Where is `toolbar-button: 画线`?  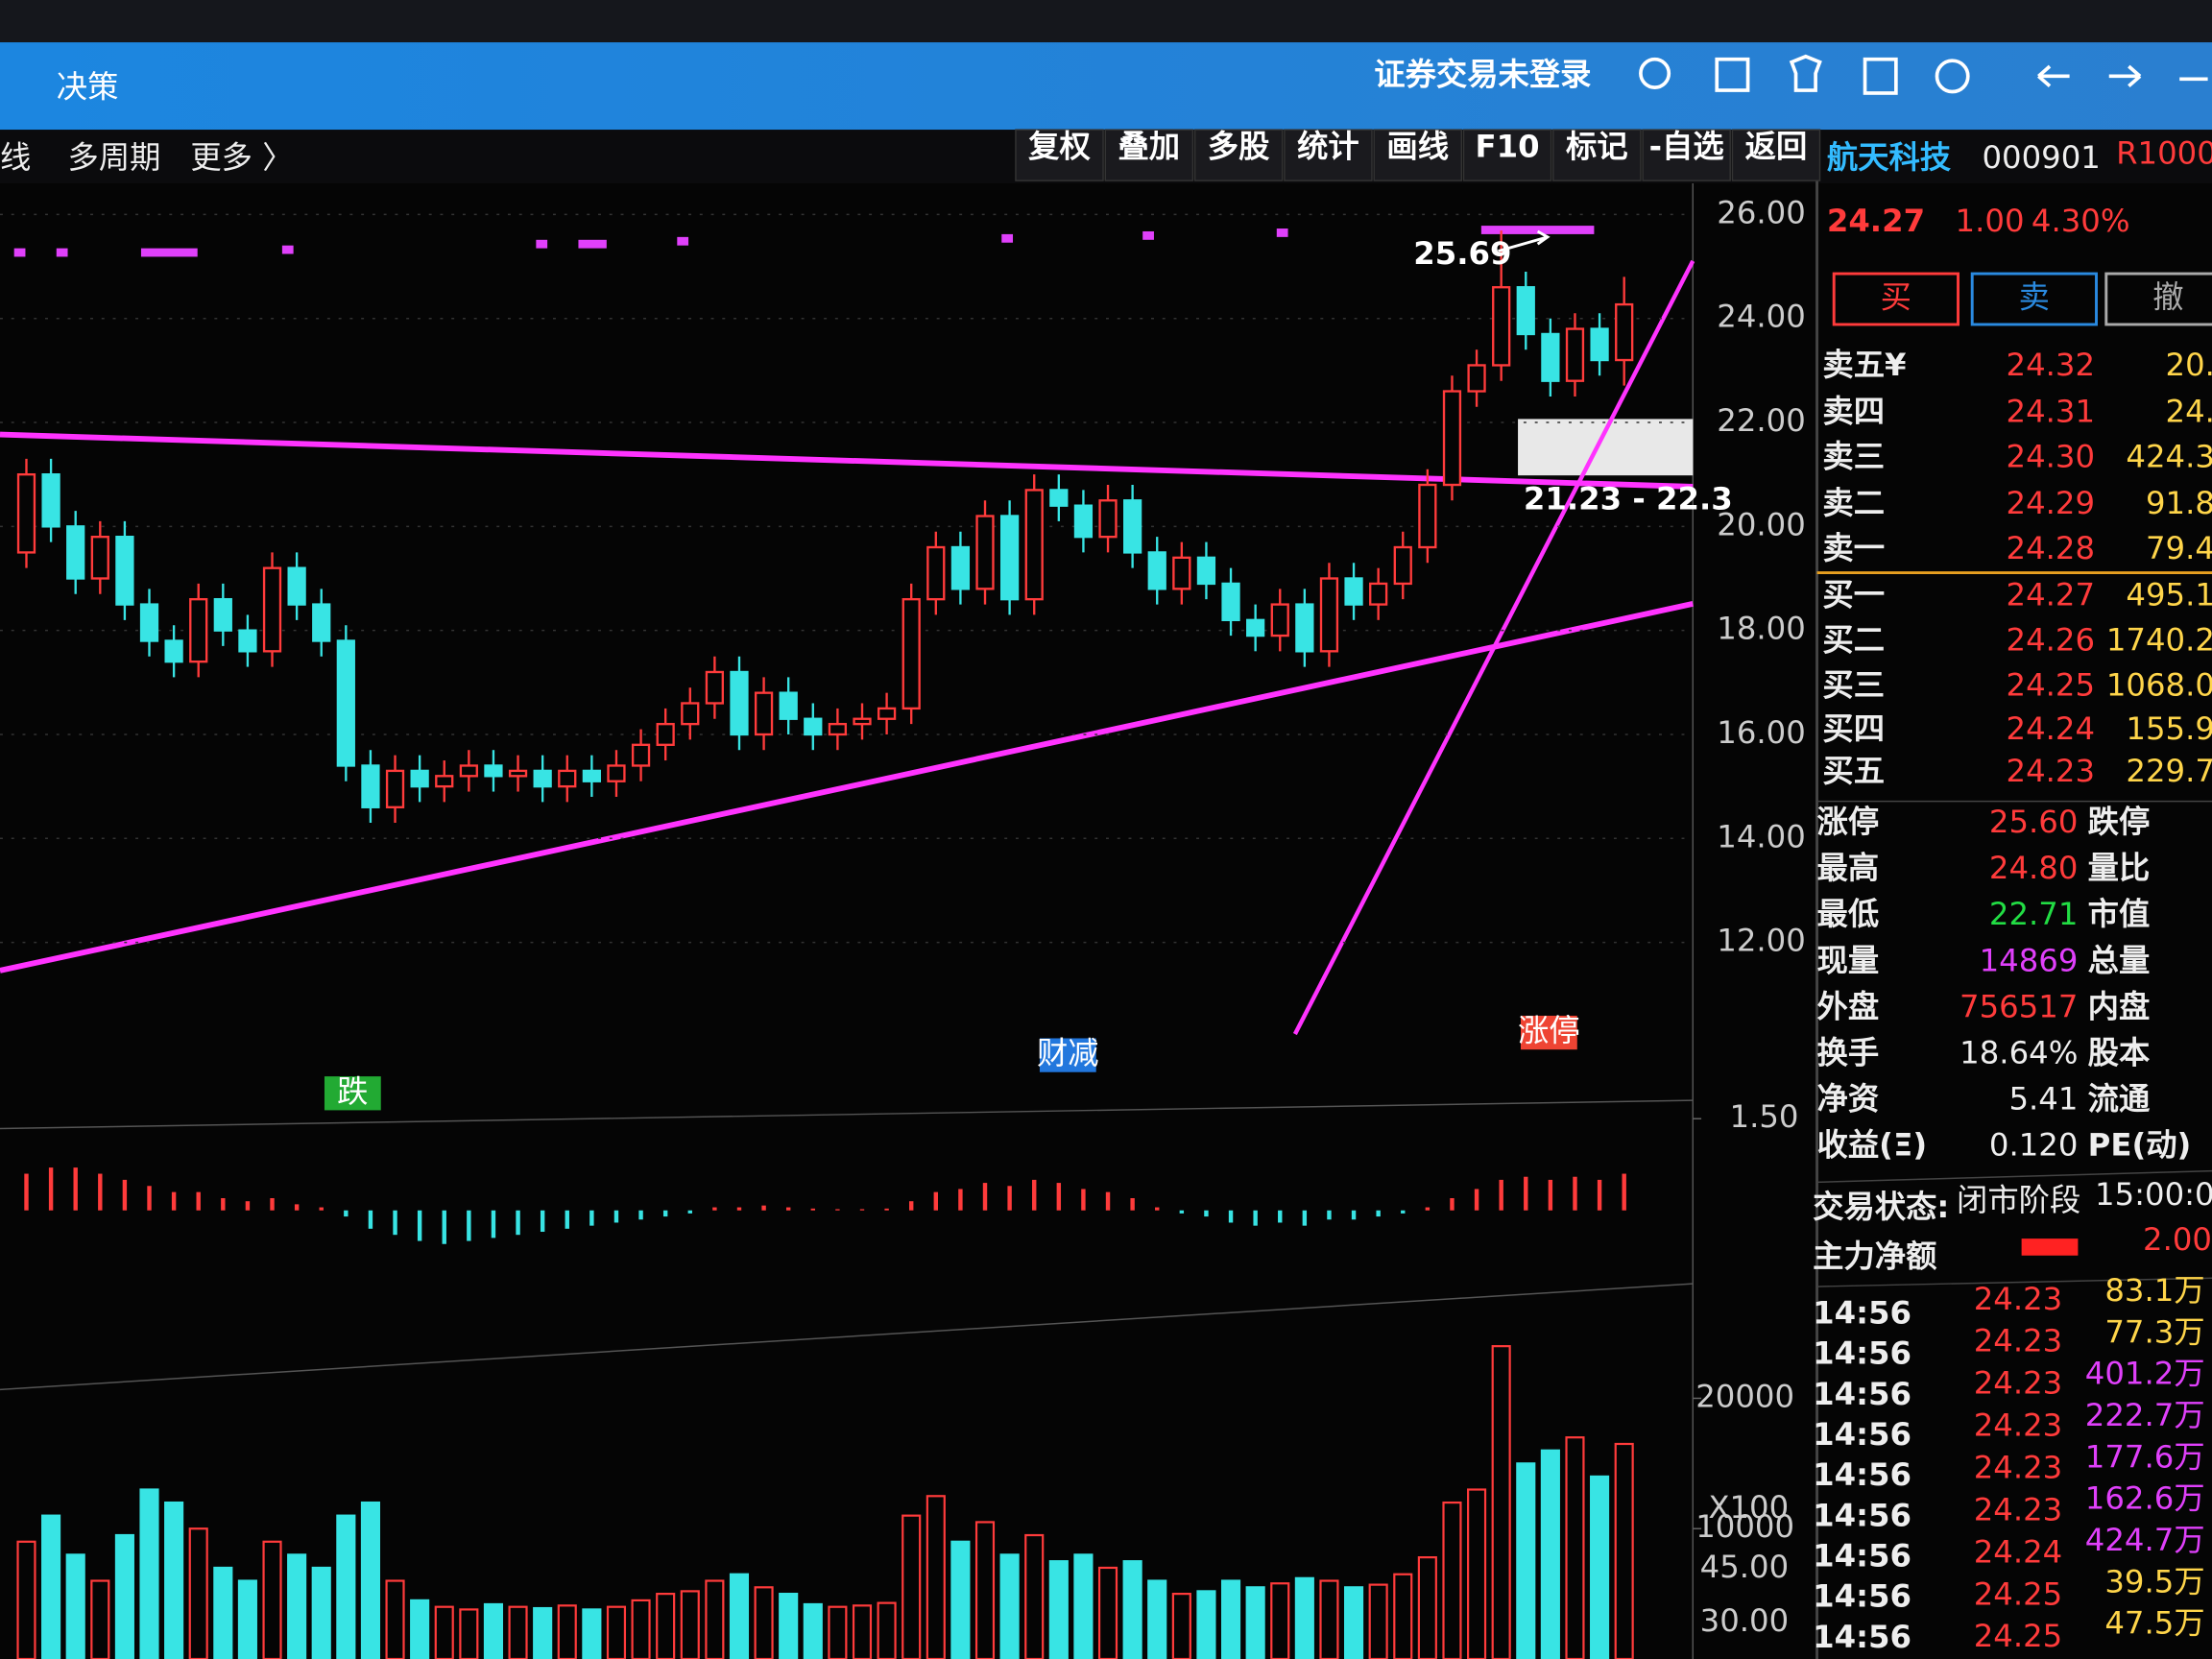 toolbar-button: 画线 is located at coordinates (1417, 146).